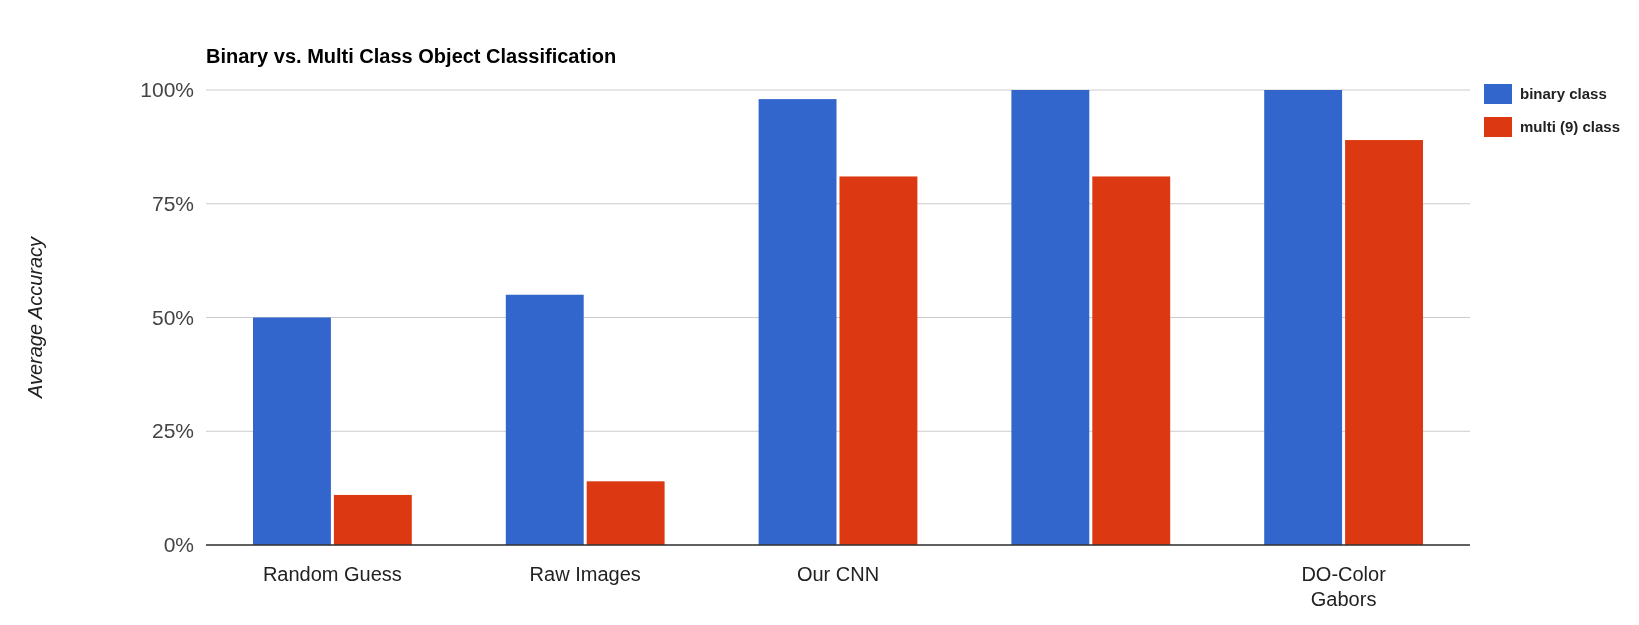 The height and width of the screenshot is (625, 1639). What do you see at coordinates (172, 431) in the screenshot?
I see `y-tick-label: 25%` at bounding box center [172, 431].